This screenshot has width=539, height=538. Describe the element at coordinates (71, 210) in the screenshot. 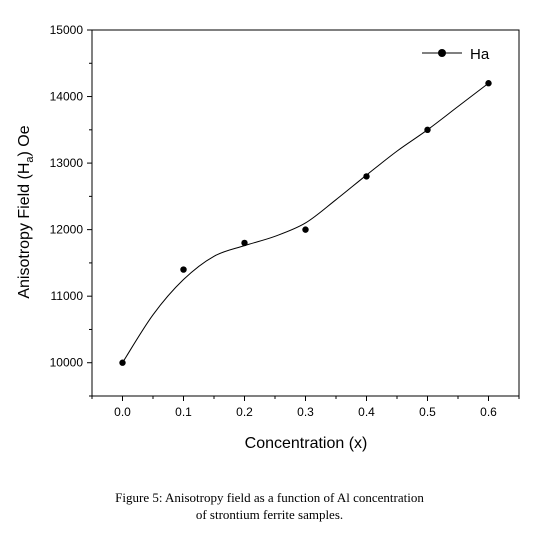

I see `y-axis-ticks: 10000 11000 12000 13000 14000 15000` at that location.